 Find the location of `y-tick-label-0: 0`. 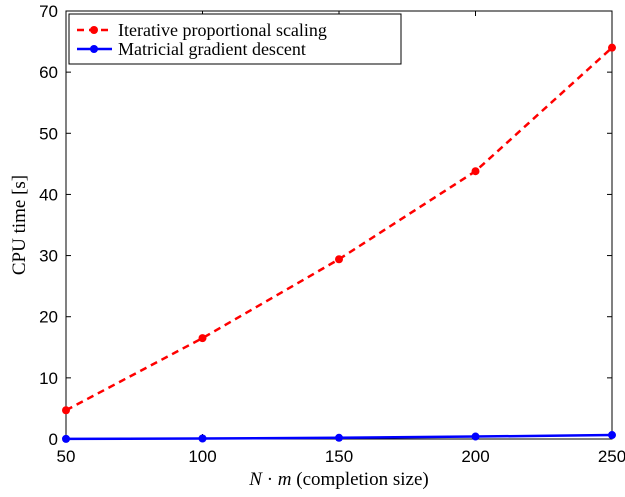

y-tick-label-0: 0 is located at coordinates (53, 439).